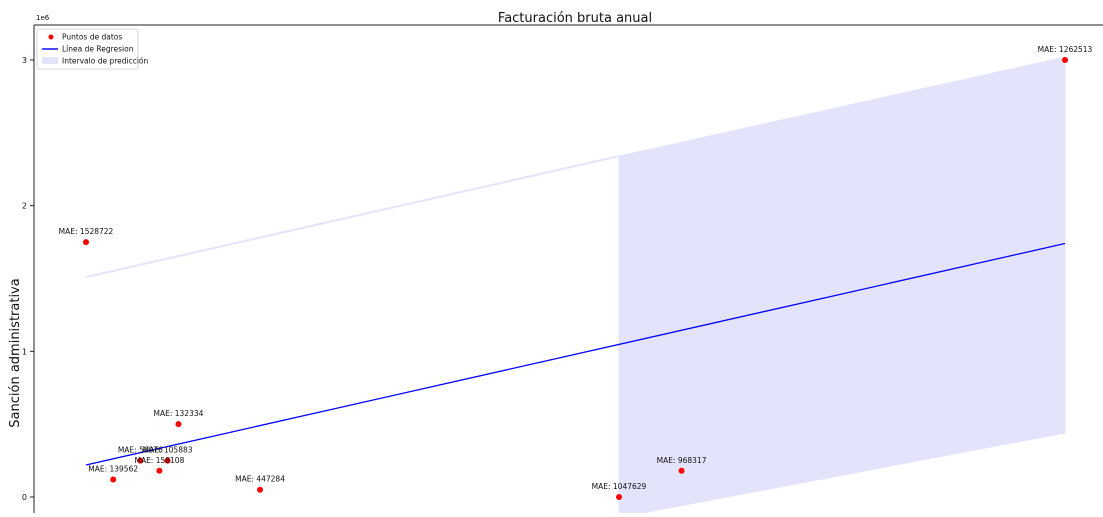 The width and height of the screenshot is (1103, 517). What do you see at coordinates (92, 37) in the screenshot?
I see `legend-label: Puntos de datos` at bounding box center [92, 37].